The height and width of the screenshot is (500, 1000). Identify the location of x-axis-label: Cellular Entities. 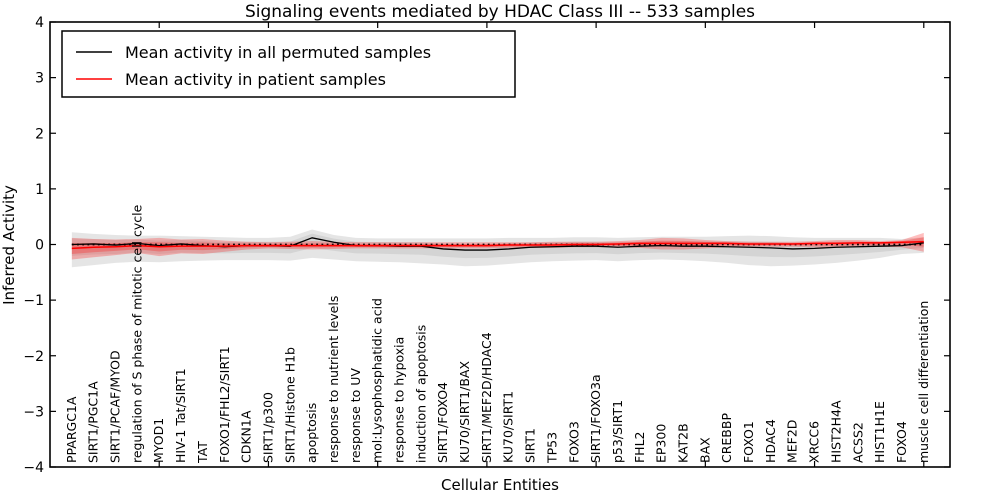
(500, 485).